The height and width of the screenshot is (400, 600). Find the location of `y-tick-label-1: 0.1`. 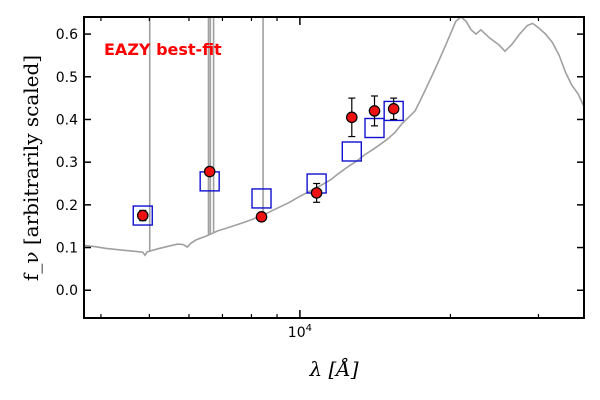

y-tick-label-1: 0.1 is located at coordinates (67, 249).